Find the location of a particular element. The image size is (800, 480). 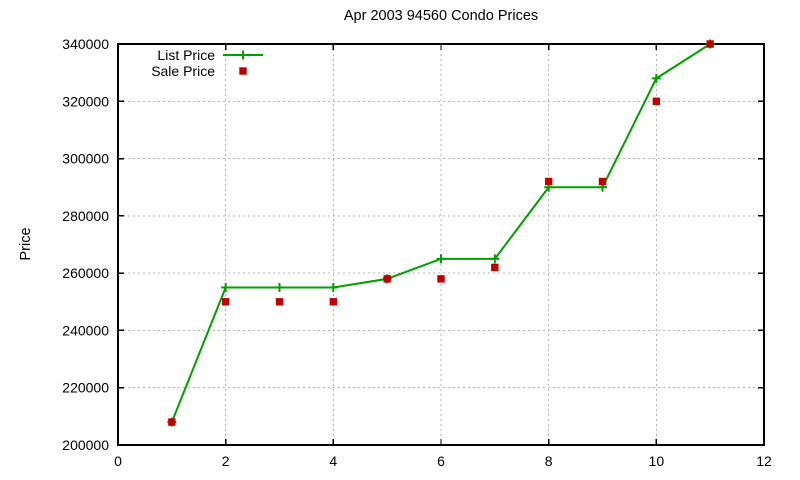

x-tick-label: 10 is located at coordinates (657, 461).